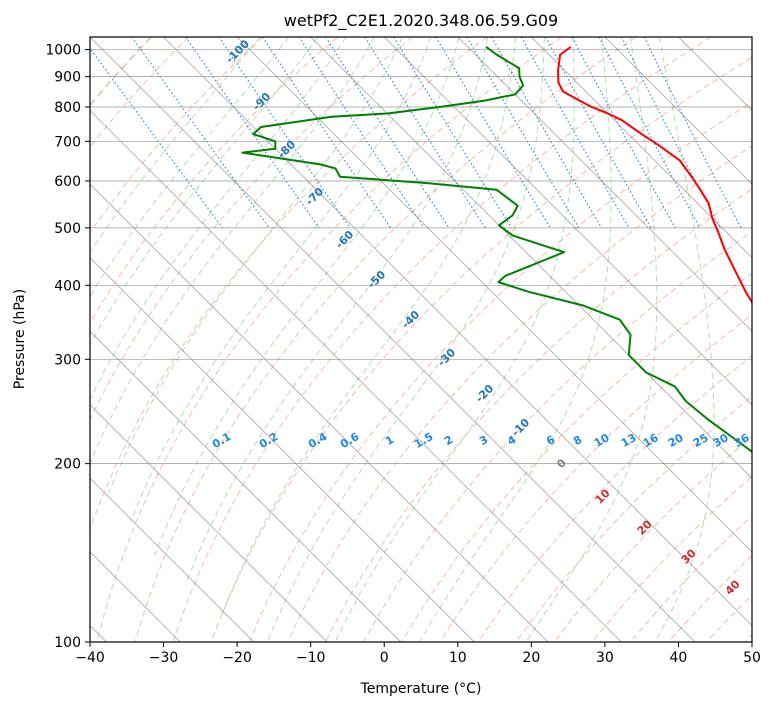  Describe the element at coordinates (67, 108) in the screenshot. I see `y-tick-label: 800` at that location.